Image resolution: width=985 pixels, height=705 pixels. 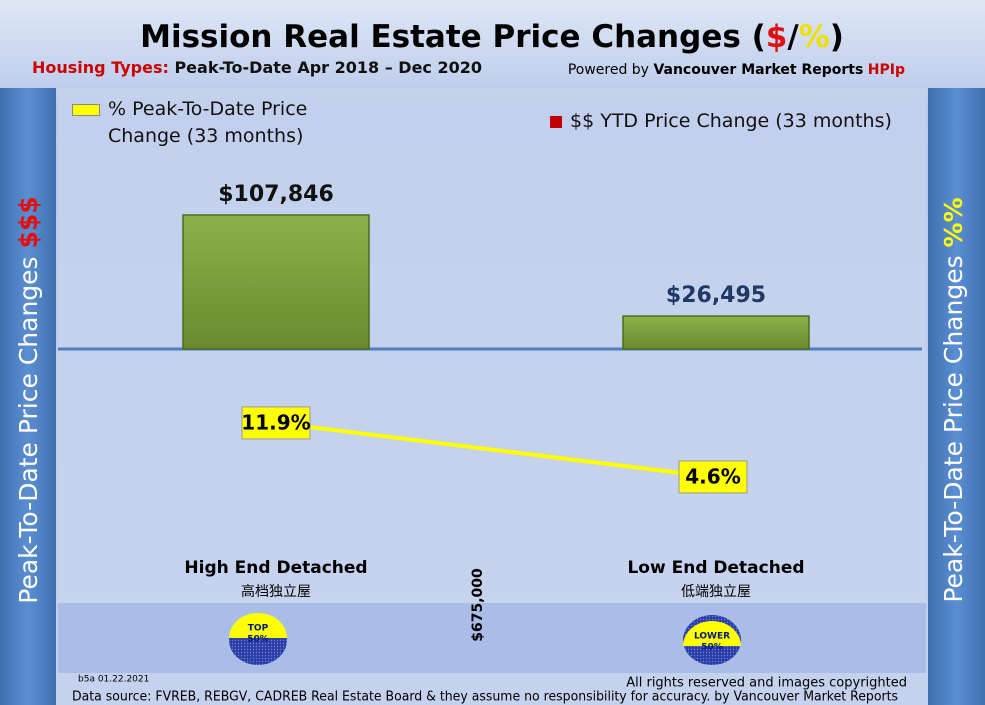 I want to click on legend-line: % Peak-To-Date Price Change (33 months), so click(x=207, y=121).